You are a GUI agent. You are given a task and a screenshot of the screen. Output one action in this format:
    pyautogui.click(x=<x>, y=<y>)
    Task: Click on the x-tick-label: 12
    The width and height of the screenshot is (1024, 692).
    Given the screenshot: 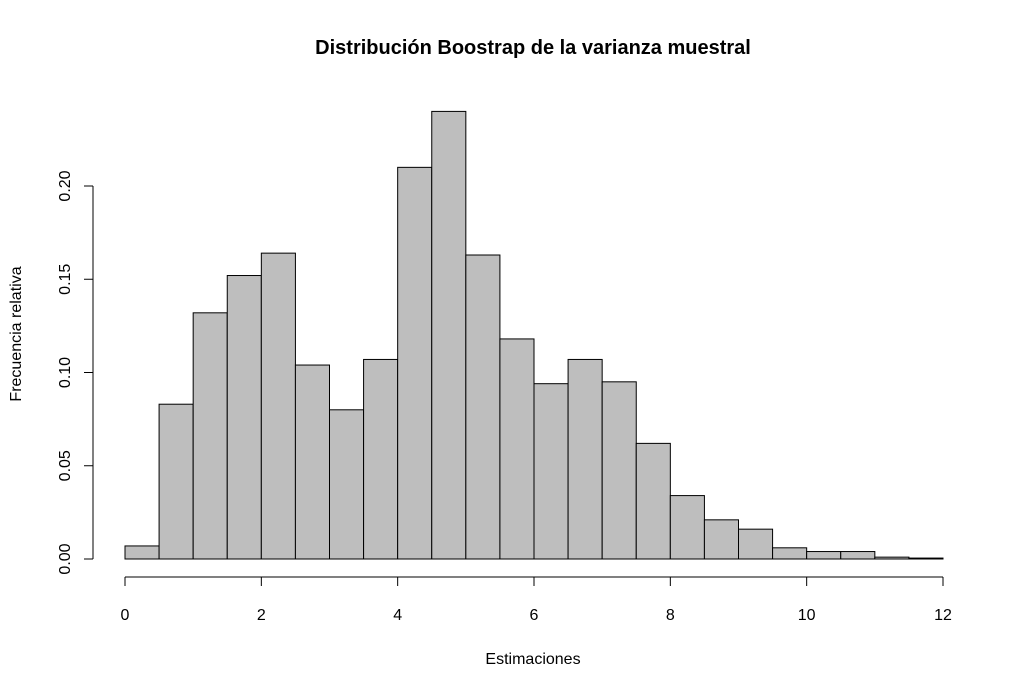 What is the action you would take?
    pyautogui.click(x=943, y=615)
    